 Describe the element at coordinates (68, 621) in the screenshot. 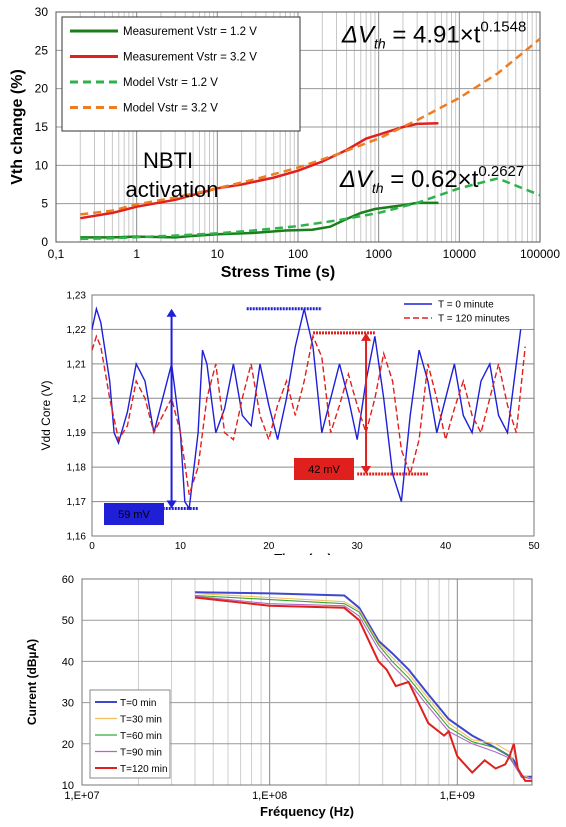

I see `y-tick-label: 50` at that location.